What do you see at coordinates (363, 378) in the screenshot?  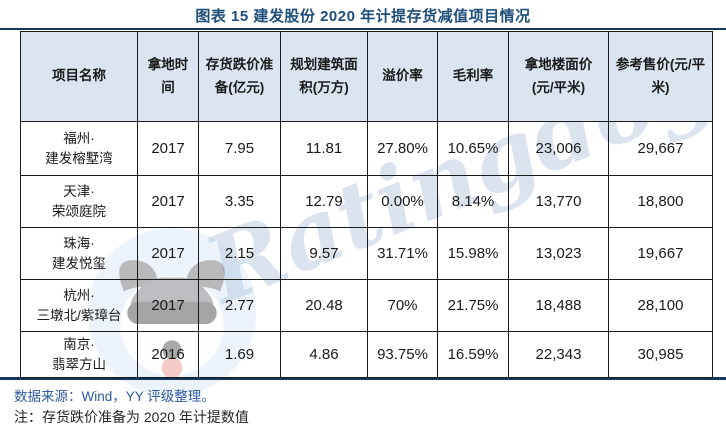 I see `bottom-divider` at bounding box center [363, 378].